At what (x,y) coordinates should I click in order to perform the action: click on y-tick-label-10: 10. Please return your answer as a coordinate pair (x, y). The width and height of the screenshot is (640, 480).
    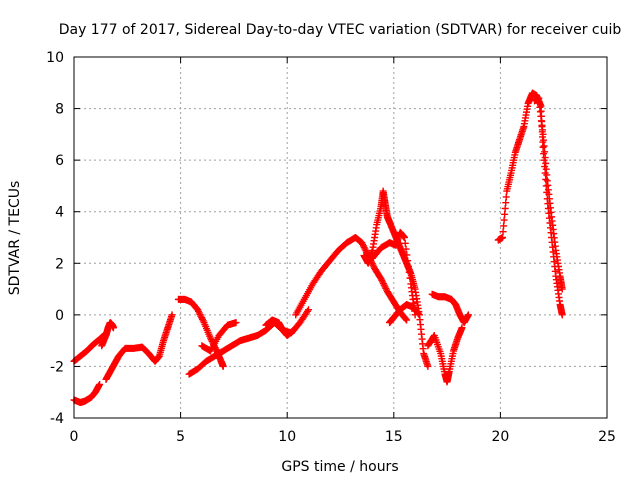
    Looking at the image, I should click on (55, 58).